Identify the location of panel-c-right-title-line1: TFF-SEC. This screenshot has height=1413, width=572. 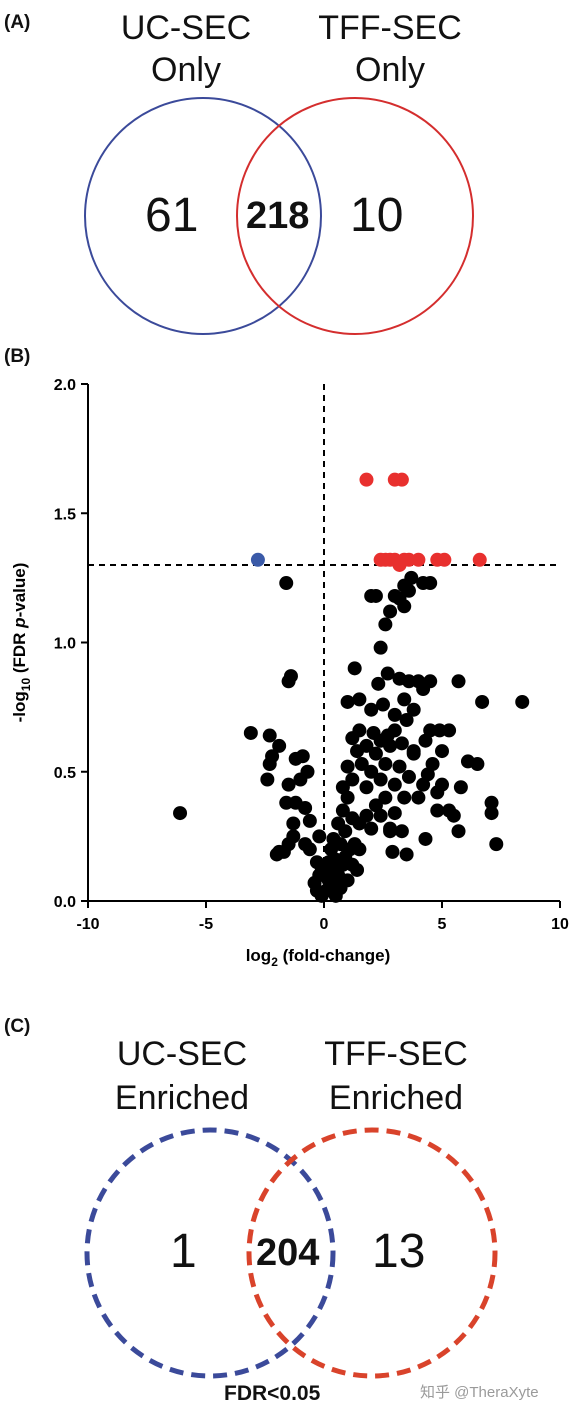
(396, 1054).